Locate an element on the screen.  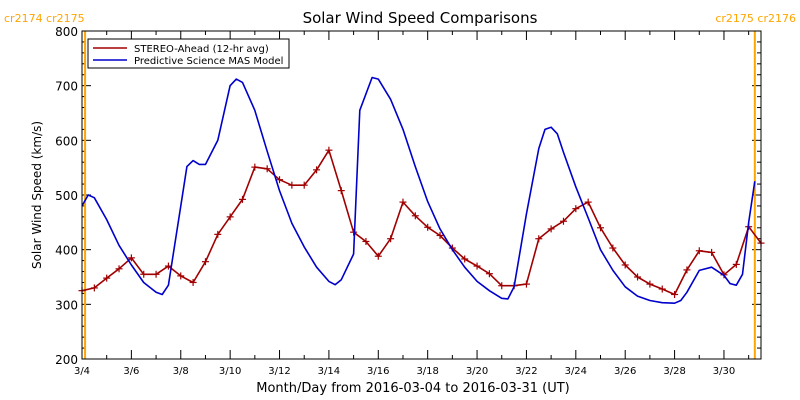
x-tick-label: 3/24 is located at coordinates (576, 371).